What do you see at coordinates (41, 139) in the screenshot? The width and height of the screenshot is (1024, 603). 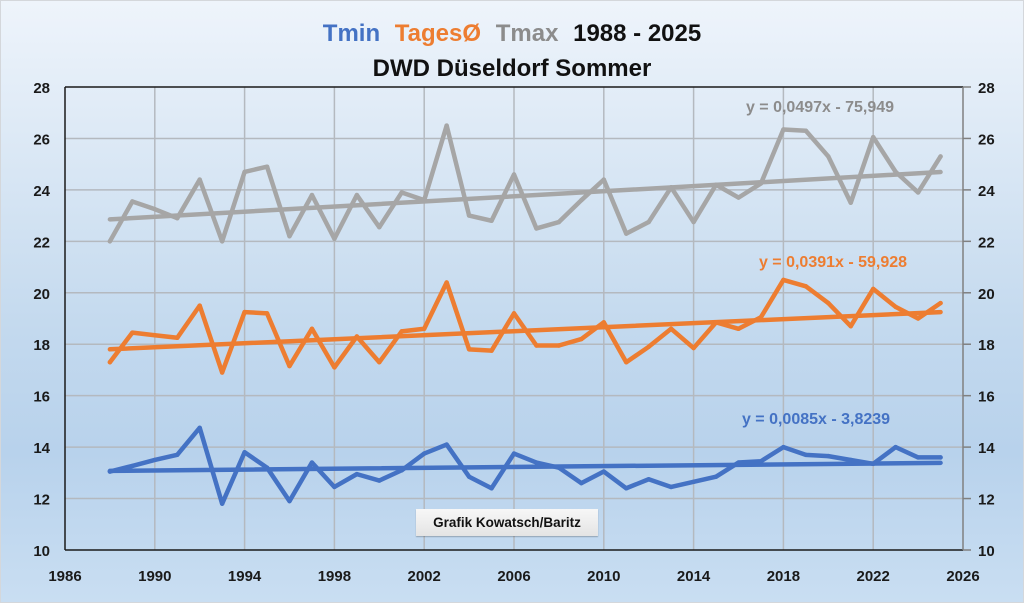 I see `y-tick-label-left: 26` at bounding box center [41, 139].